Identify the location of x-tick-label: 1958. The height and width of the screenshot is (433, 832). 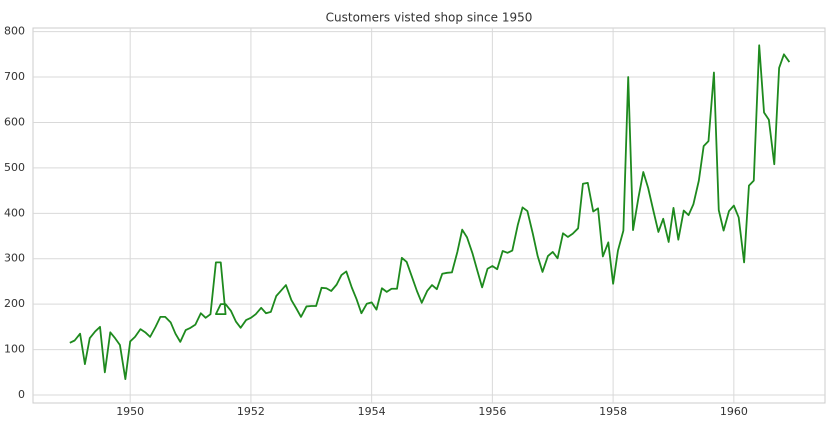
(613, 411).